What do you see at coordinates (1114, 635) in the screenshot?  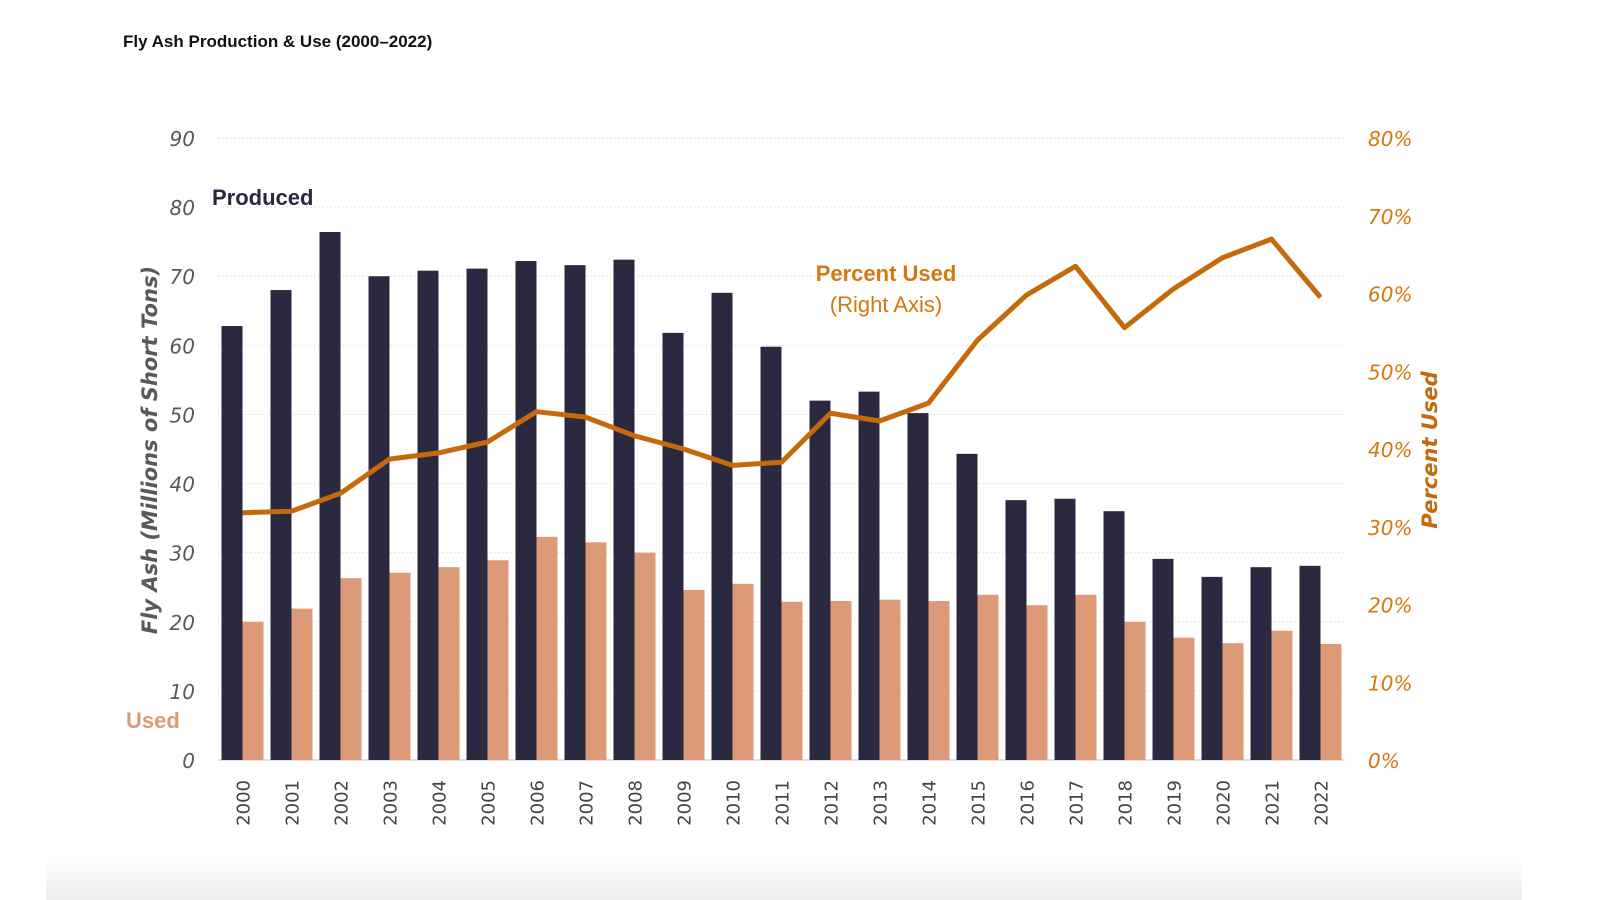 I see `bar-produced-2018` at bounding box center [1114, 635].